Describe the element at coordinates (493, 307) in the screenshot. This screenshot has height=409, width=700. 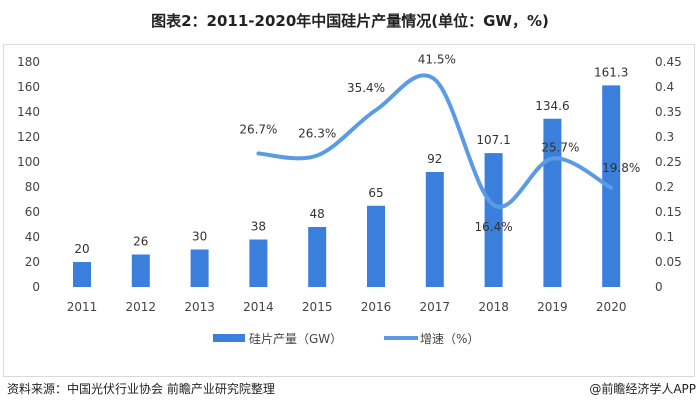
I see `x-tick: 2018` at that location.